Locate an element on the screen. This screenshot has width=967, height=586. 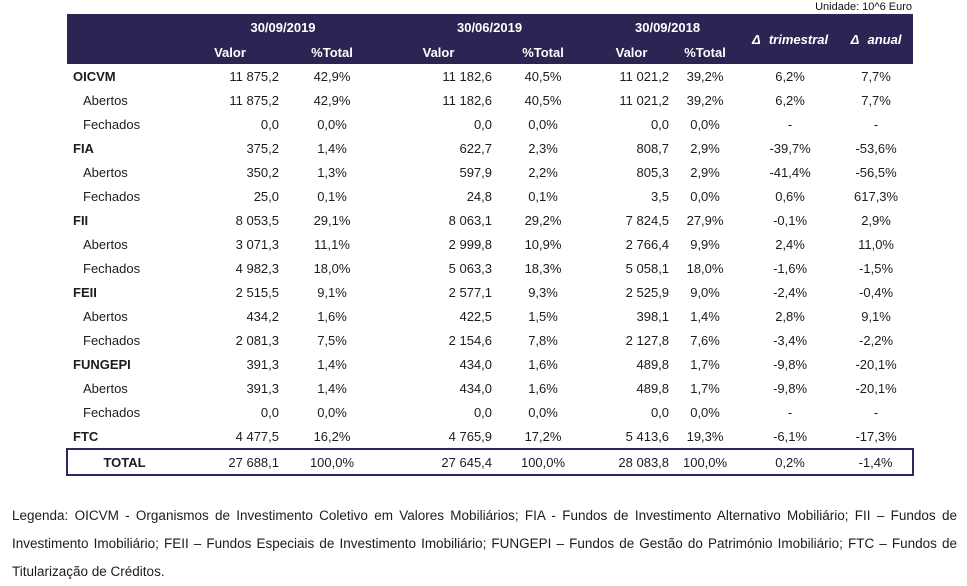
row-label: FIA is located at coordinates (83, 148).